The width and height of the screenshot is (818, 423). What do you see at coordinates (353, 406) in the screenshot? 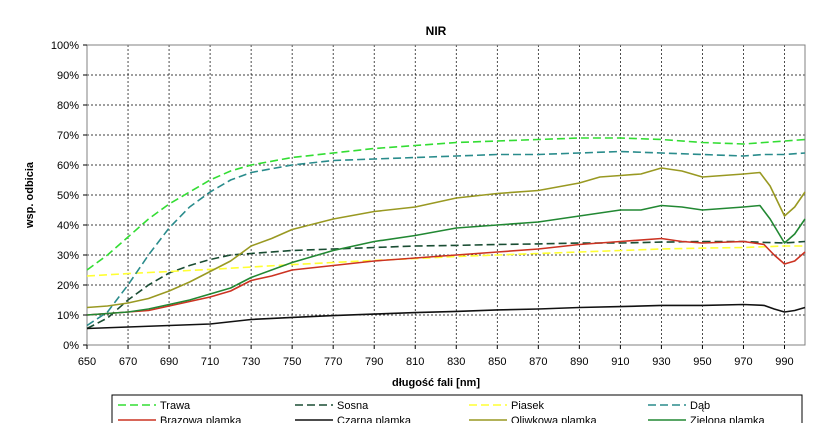
I see `legend-label-1: Sosna` at bounding box center [353, 406].